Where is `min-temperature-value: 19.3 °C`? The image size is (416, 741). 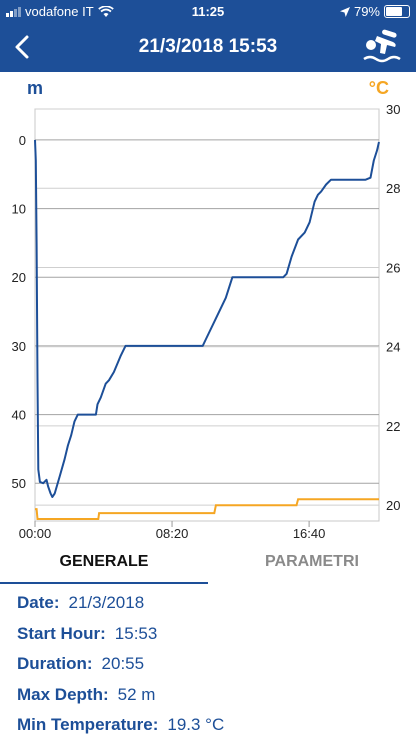
min-temperature-value: 19.3 °C is located at coordinates (196, 724).